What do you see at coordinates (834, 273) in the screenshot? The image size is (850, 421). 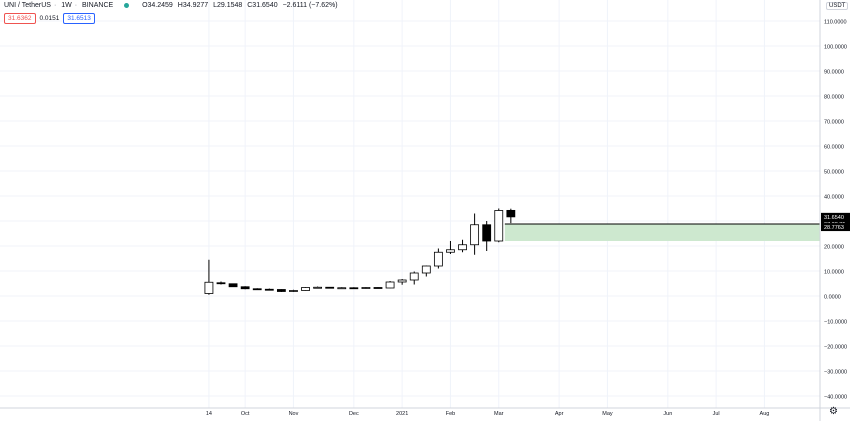 I see `y-tick-label: 10.0000` at bounding box center [834, 273].